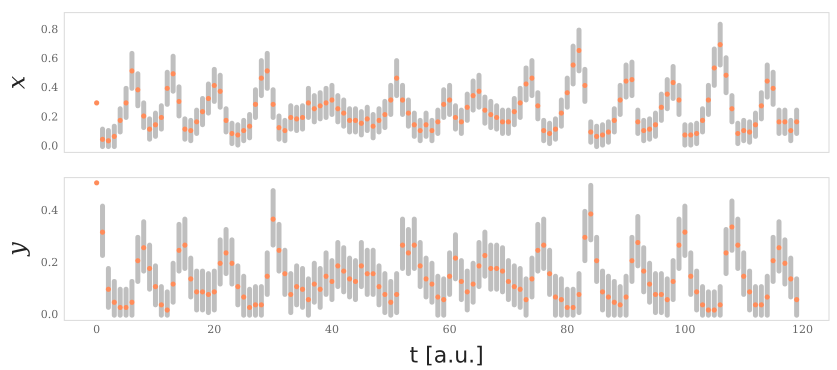  I want to click on x-tick-label: 20, so click(214, 329).